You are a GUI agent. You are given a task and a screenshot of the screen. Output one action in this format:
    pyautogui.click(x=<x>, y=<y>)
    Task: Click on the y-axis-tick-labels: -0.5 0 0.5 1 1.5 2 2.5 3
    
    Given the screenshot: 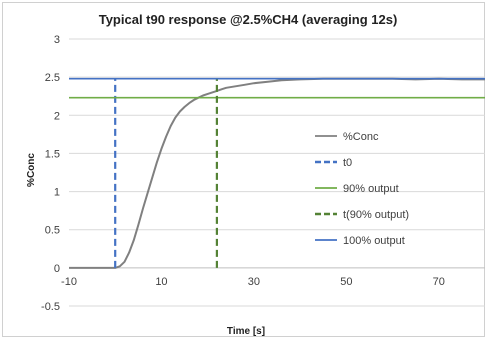 What is the action you would take?
    pyautogui.click(x=50, y=173)
    